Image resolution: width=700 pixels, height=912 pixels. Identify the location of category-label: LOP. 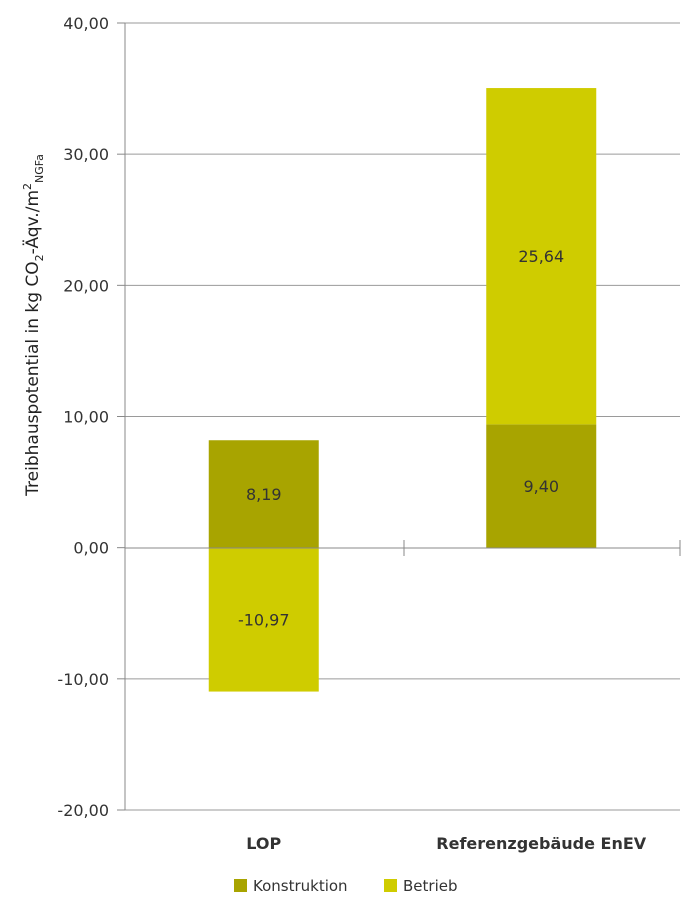
(263, 843).